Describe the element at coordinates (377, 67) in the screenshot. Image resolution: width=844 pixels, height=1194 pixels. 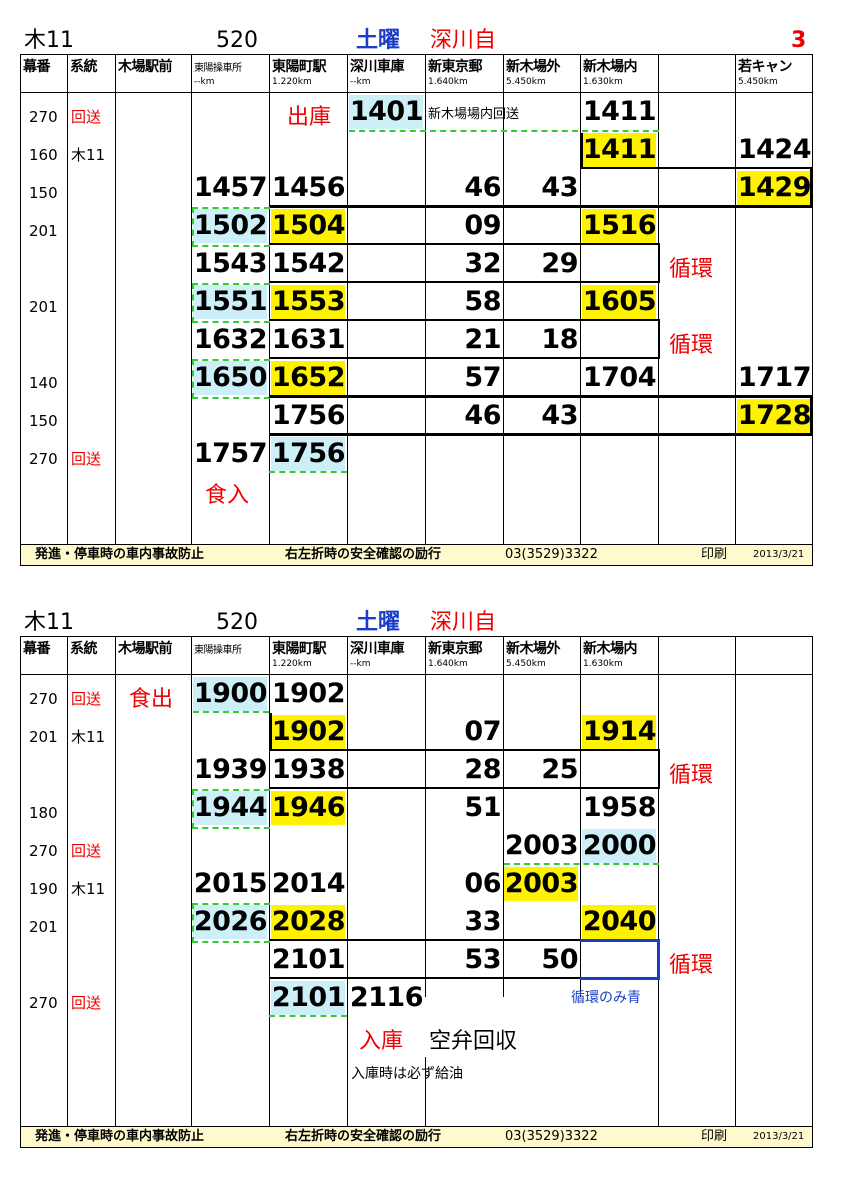
I see `header-fukagawa: 深川車庫` at that location.